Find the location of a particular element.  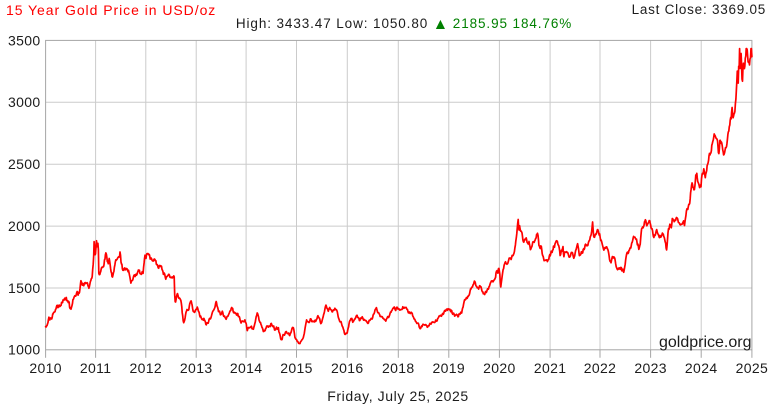

svg-text: 2022 is located at coordinates (600, 368).